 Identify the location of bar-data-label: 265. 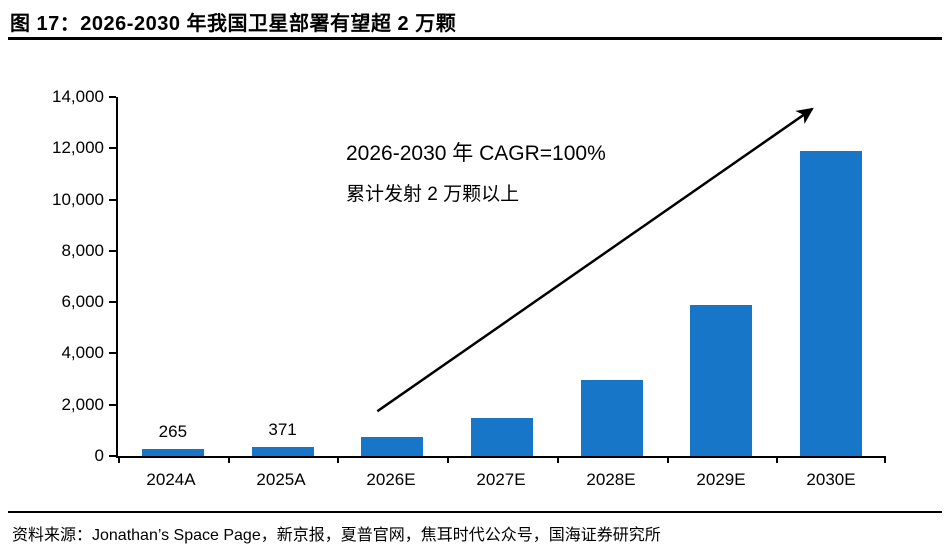
(173, 432).